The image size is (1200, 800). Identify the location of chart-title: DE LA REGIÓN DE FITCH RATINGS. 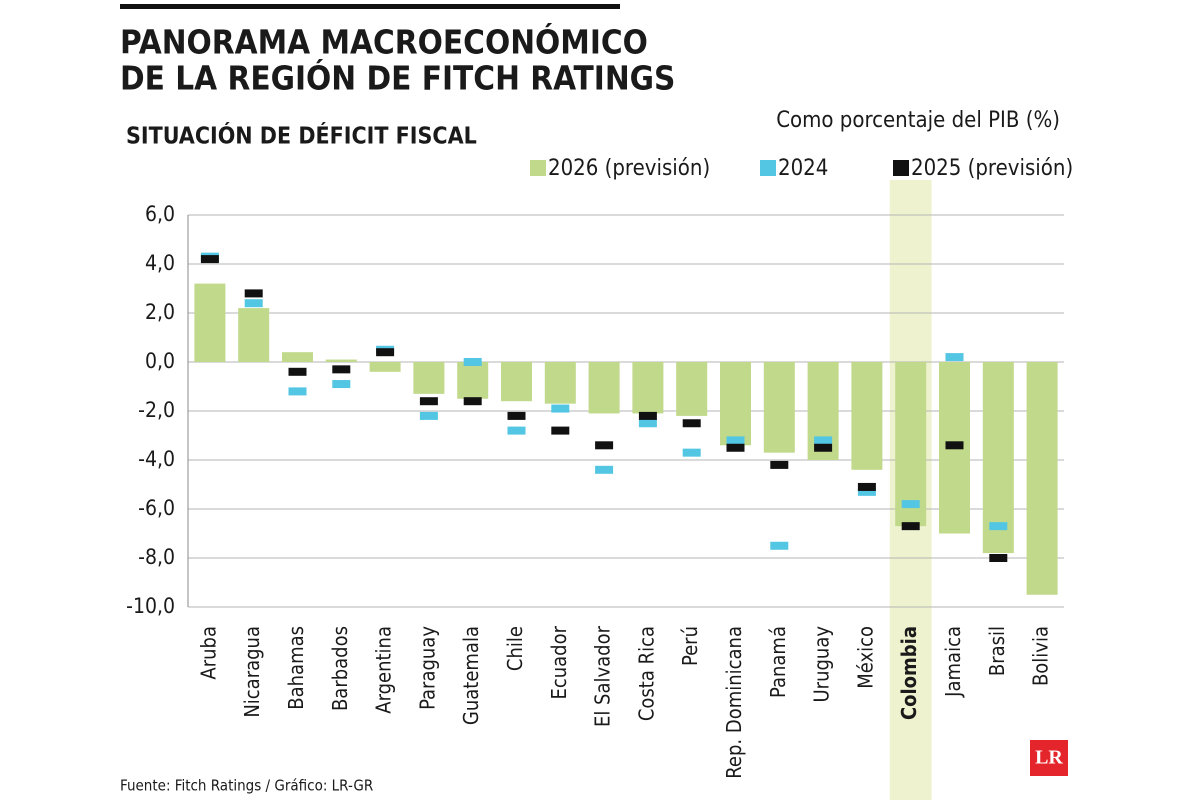
(397, 78).